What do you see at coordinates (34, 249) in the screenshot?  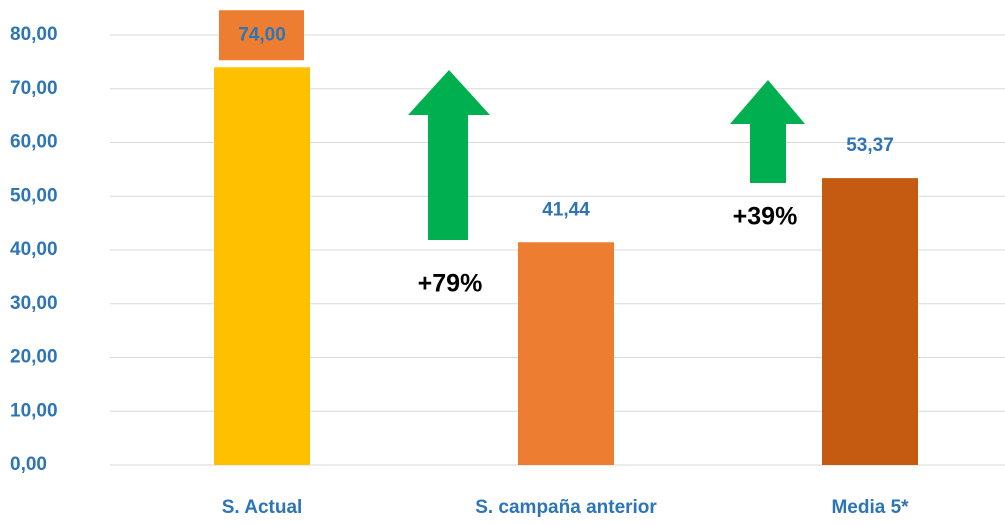 I see `y-tick-label: 40,00` at bounding box center [34, 249].